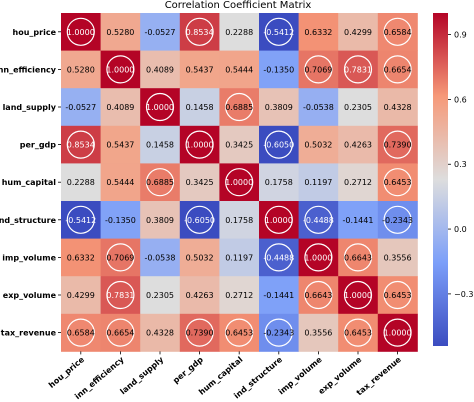 This screenshot has height=402, width=474. What do you see at coordinates (160, 145) in the screenshot?
I see `cell-value-label: 0.1458` at bounding box center [160, 145].